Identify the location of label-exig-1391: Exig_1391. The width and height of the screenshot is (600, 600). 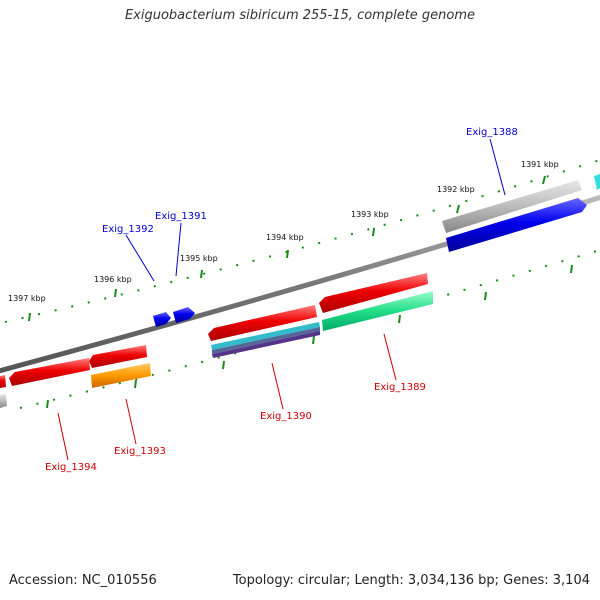
(181, 216).